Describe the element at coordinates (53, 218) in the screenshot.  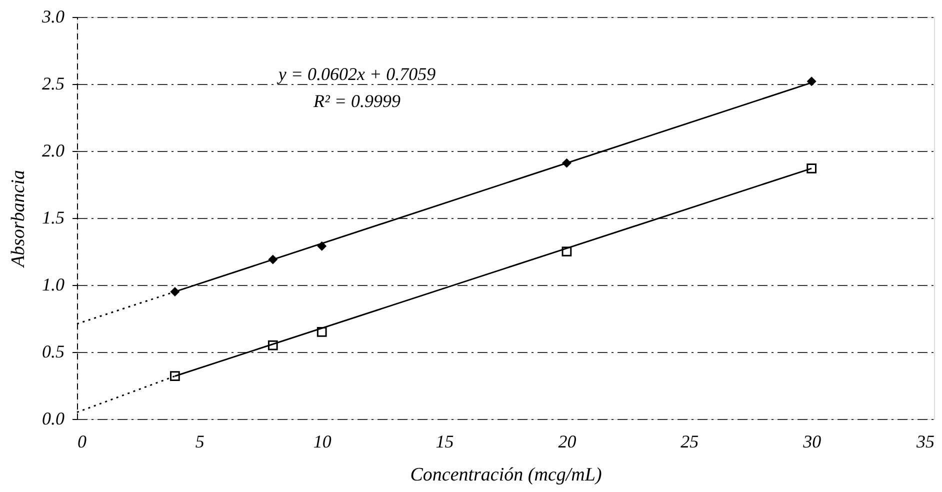
I see `y-tick-label: 1.5` at that location.